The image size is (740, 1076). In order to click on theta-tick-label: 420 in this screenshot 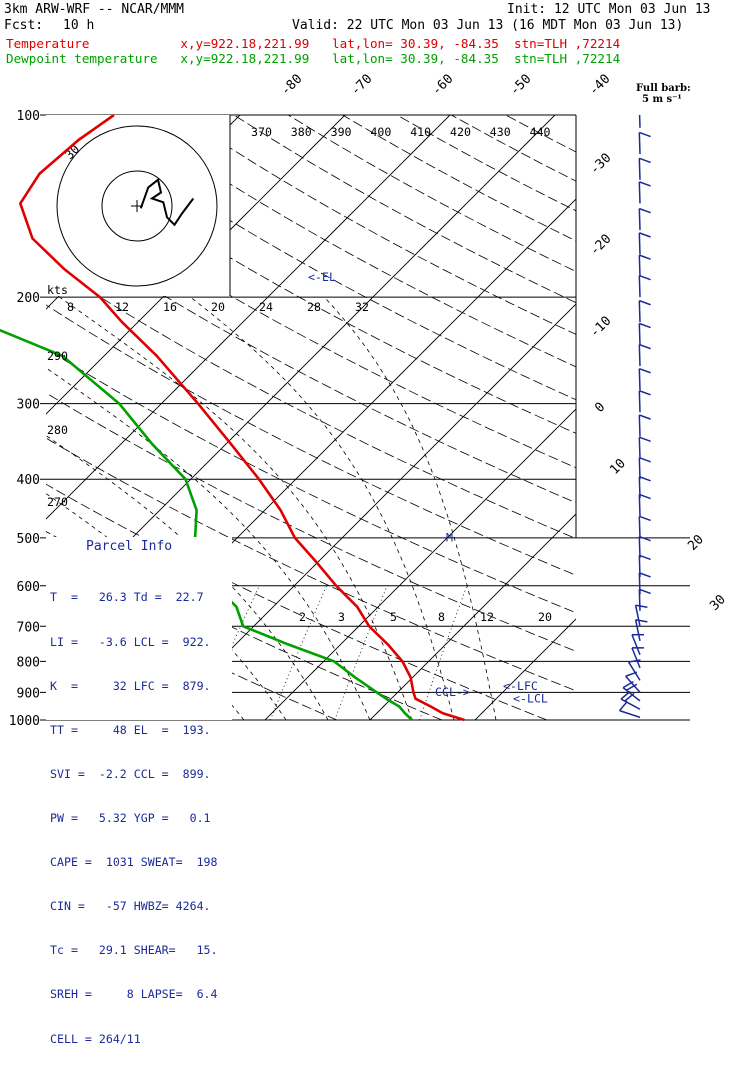, I will do `click(460, 132)`.